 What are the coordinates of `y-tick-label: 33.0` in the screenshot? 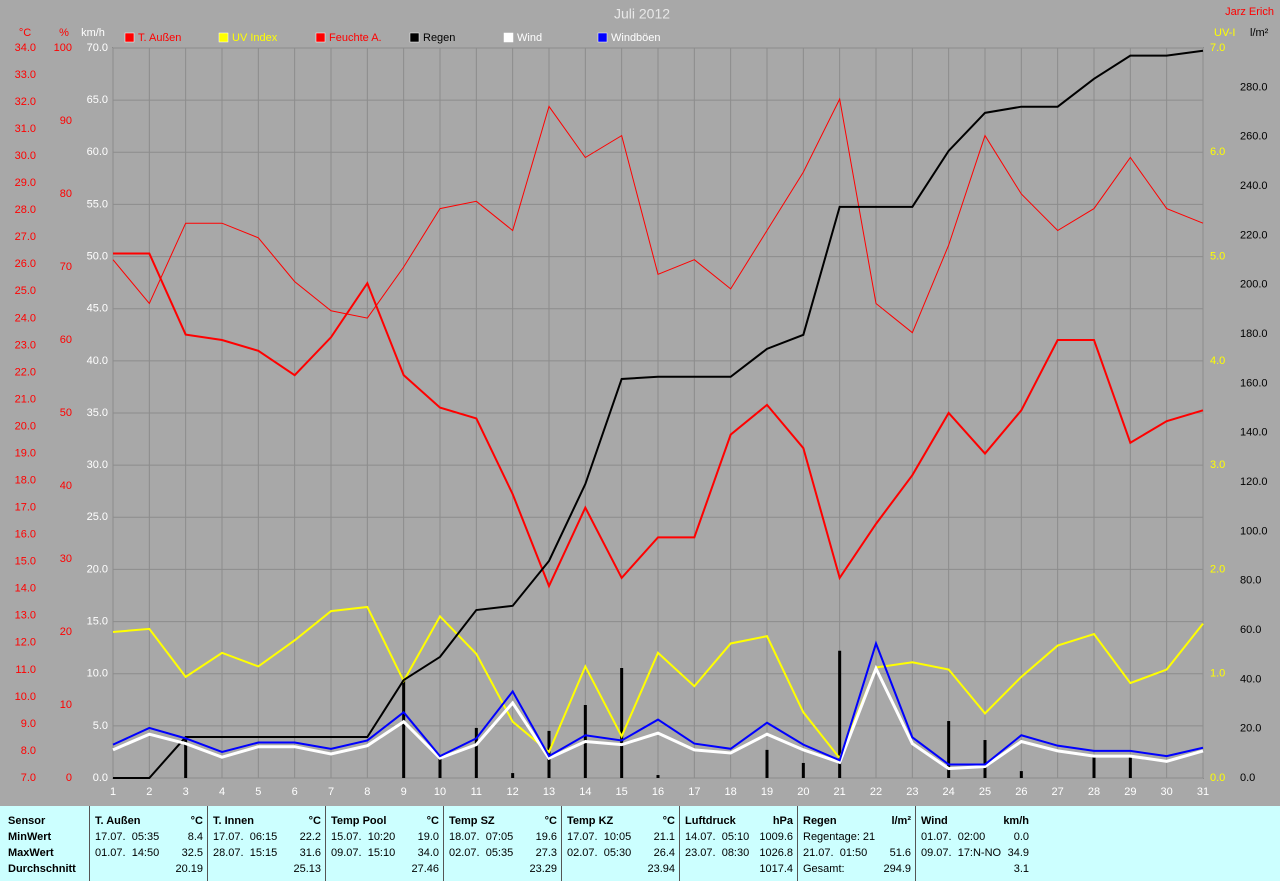 It's located at (25, 75).